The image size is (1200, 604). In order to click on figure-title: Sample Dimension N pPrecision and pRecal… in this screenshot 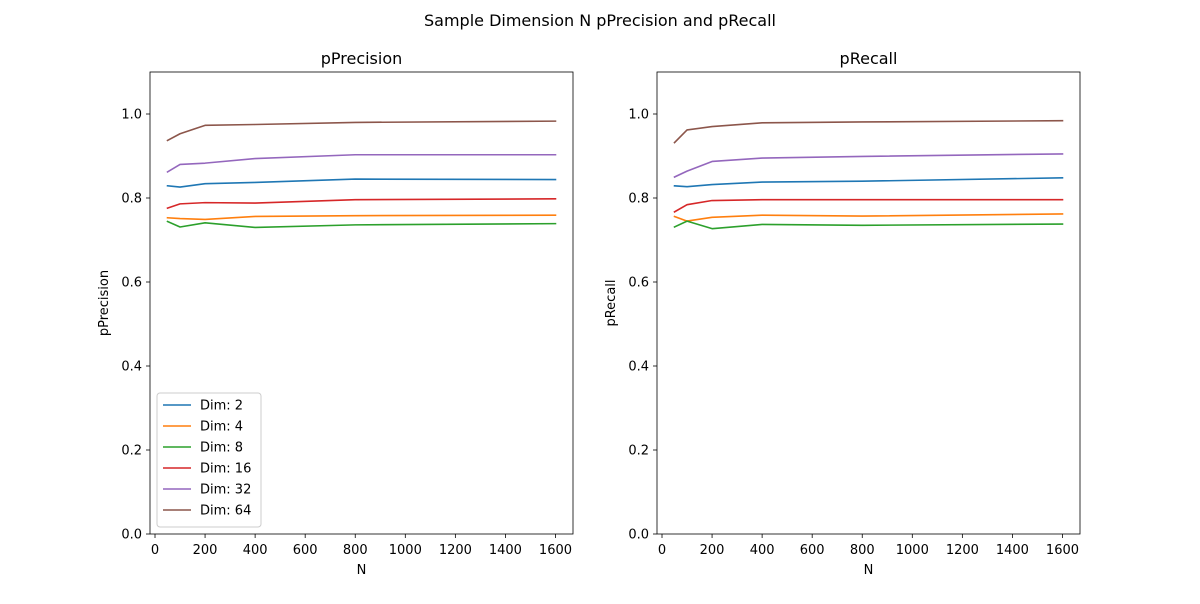, I will do `click(600, 20)`.